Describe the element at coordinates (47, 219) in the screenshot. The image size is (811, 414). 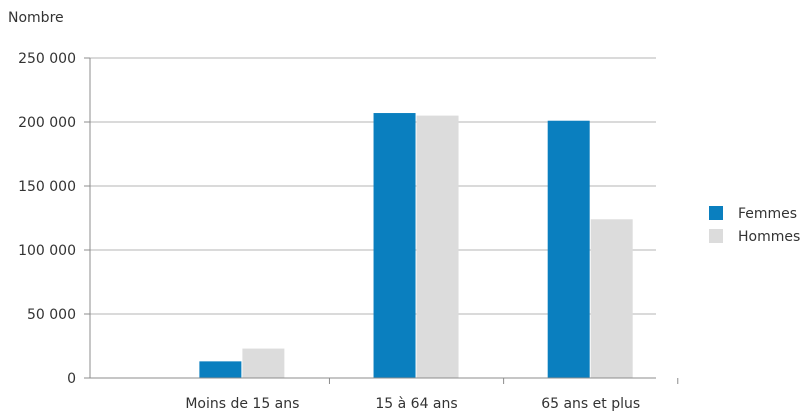
I see `y-tick-labels: 0 50 000 100 000 150 000 200 000 250 000` at that location.